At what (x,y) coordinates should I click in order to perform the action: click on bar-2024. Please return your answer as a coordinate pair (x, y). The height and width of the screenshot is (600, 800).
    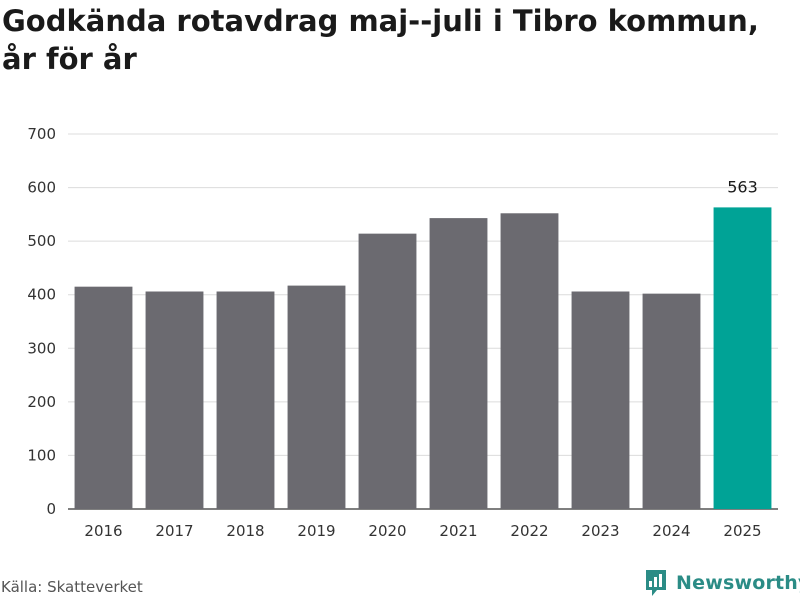
    Looking at the image, I should click on (671, 401).